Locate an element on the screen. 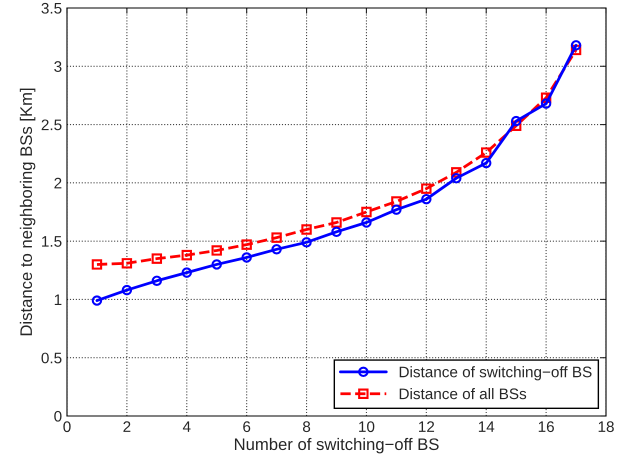  x-tick-label: 6 is located at coordinates (246, 426).